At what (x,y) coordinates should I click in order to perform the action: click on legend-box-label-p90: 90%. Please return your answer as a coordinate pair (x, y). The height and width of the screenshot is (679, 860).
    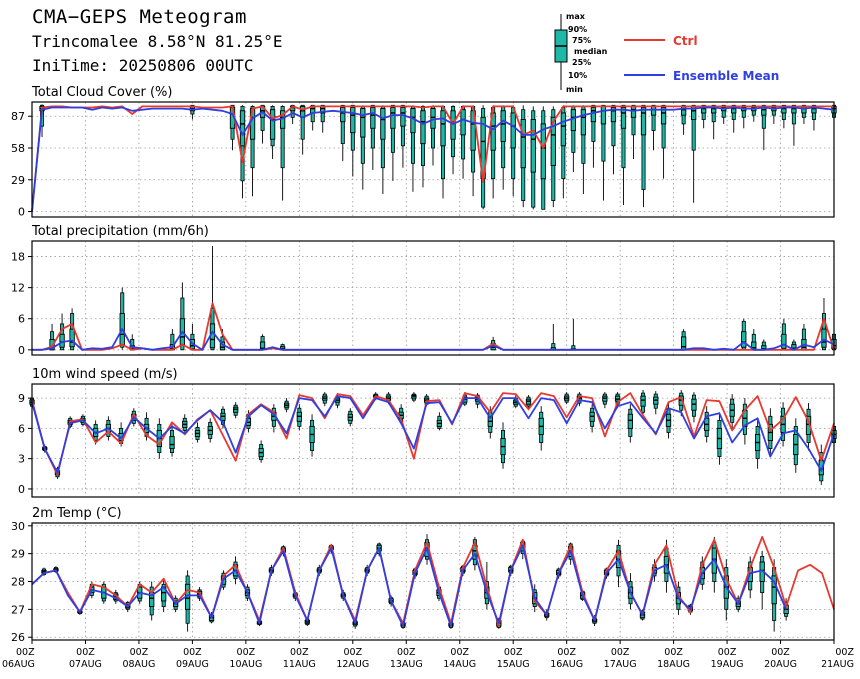
    Looking at the image, I should click on (577, 29).